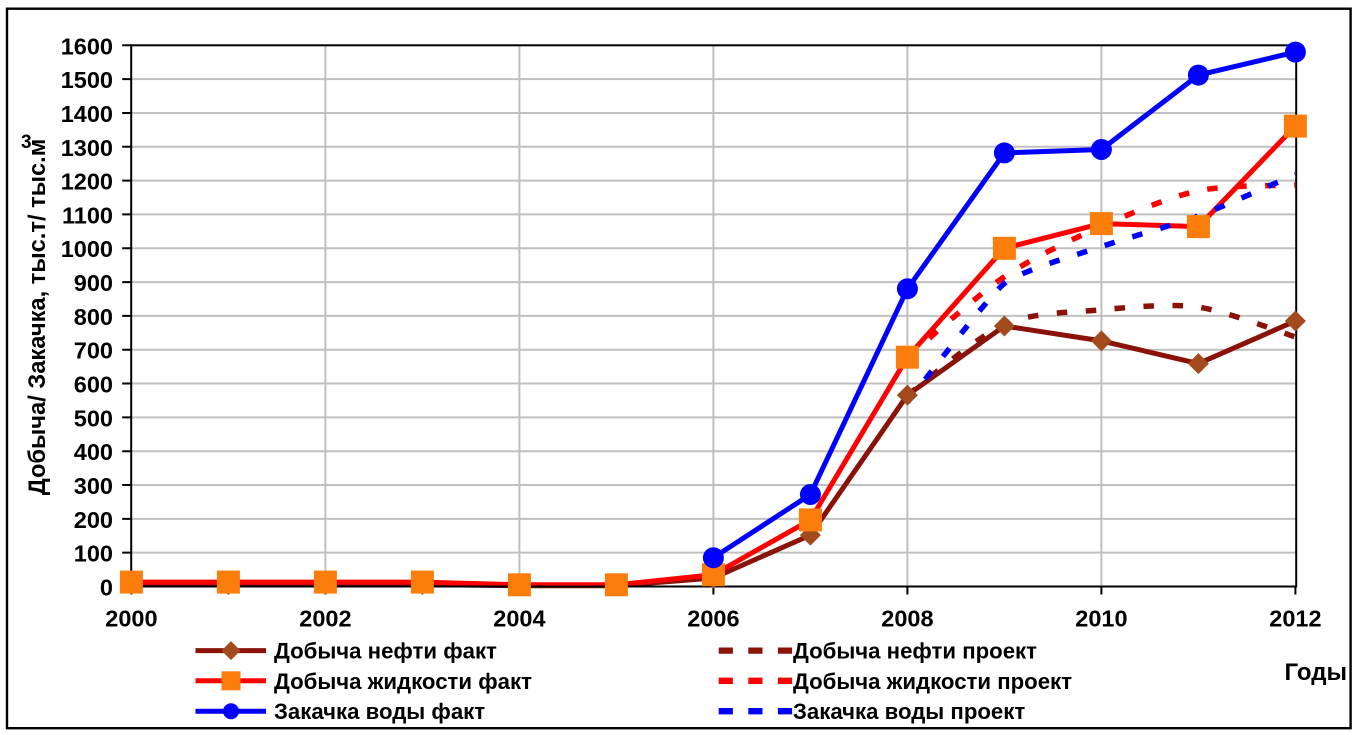  Describe the element at coordinates (93, 283) in the screenshot. I see `svg-text: 900` at that location.